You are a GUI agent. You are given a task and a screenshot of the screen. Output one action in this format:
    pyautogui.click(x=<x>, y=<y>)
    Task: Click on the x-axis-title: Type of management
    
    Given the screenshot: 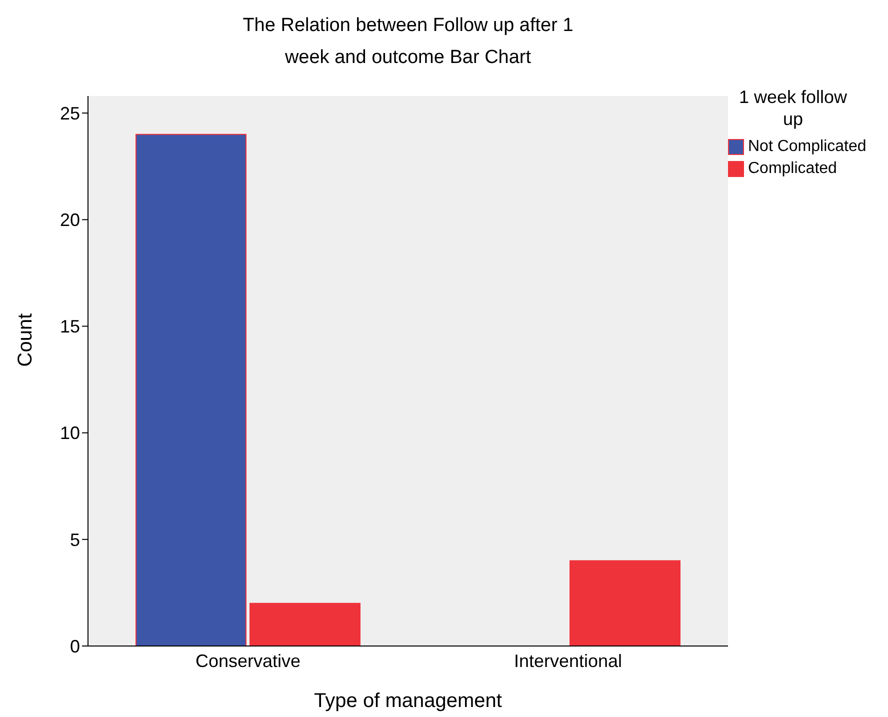 What is the action you would take?
    pyautogui.click(x=408, y=701)
    